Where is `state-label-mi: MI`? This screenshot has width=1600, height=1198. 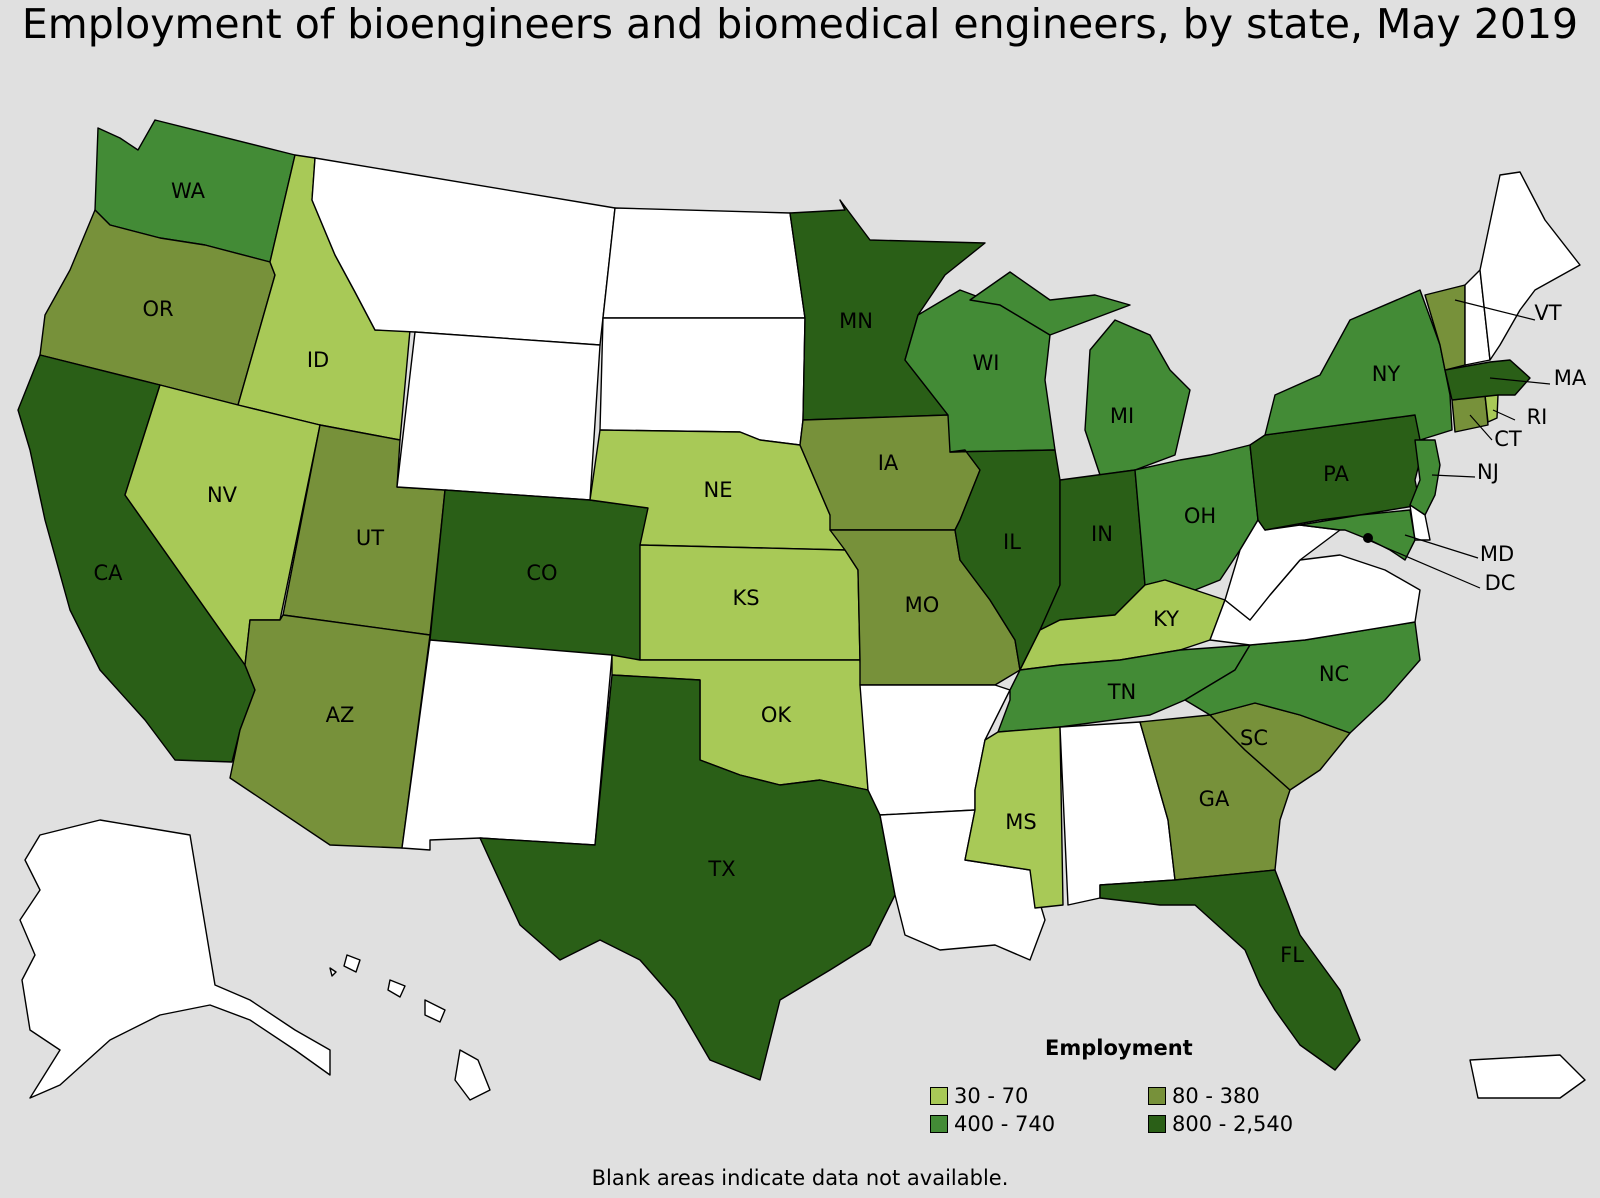 state-label-mi: MI is located at coordinates (1122, 416).